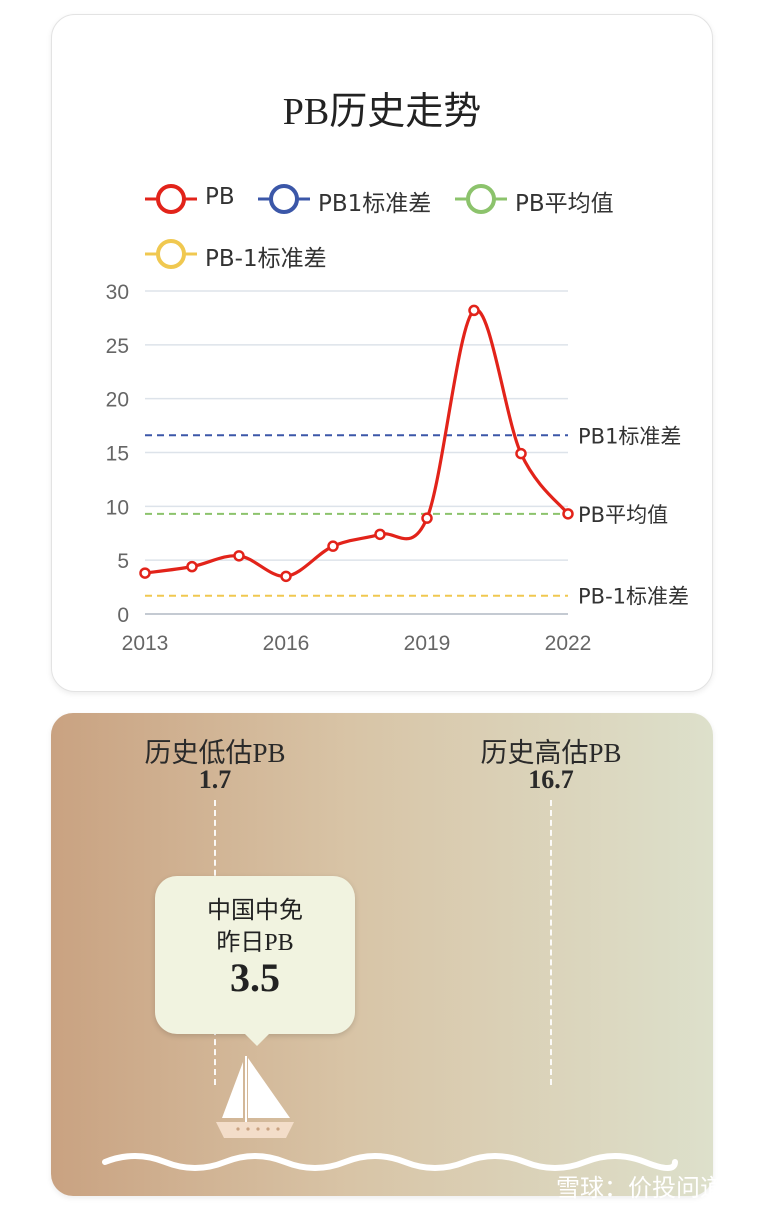  I want to click on historical-low-value: 1.7, so click(215, 779).